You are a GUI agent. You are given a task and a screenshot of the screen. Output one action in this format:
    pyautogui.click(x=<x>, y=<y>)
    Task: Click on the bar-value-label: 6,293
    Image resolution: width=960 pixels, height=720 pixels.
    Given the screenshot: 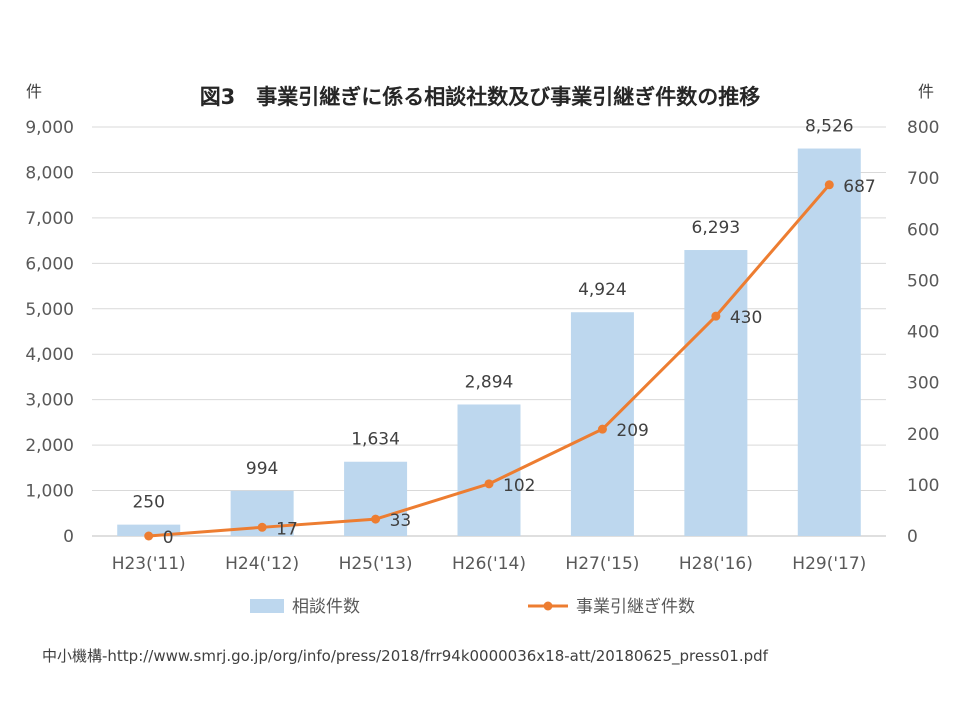 What is the action you would take?
    pyautogui.click(x=716, y=228)
    